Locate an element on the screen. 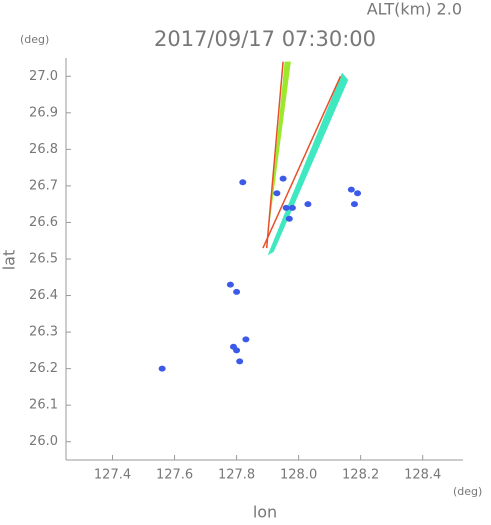 This screenshot has height=525, width=491. x-tick-label: 127.6 is located at coordinates (174, 475).